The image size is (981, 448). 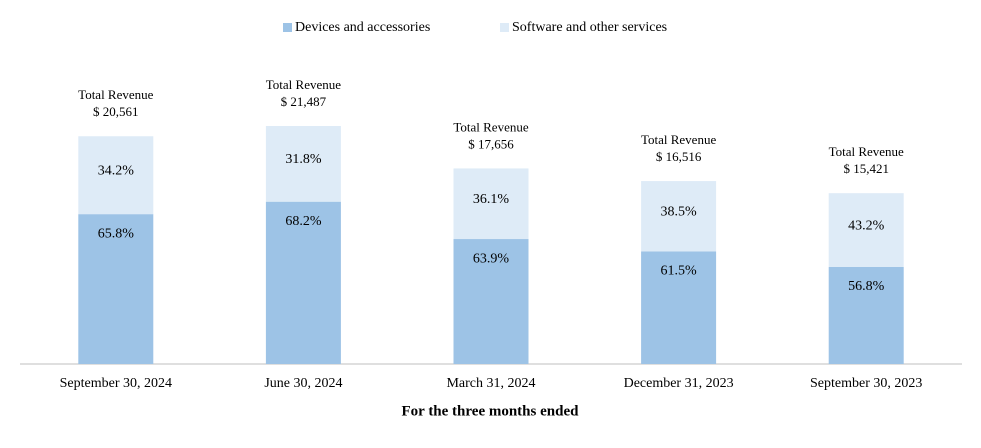 I want to click on x-axis-title: For the three months ended, so click(x=491, y=411).